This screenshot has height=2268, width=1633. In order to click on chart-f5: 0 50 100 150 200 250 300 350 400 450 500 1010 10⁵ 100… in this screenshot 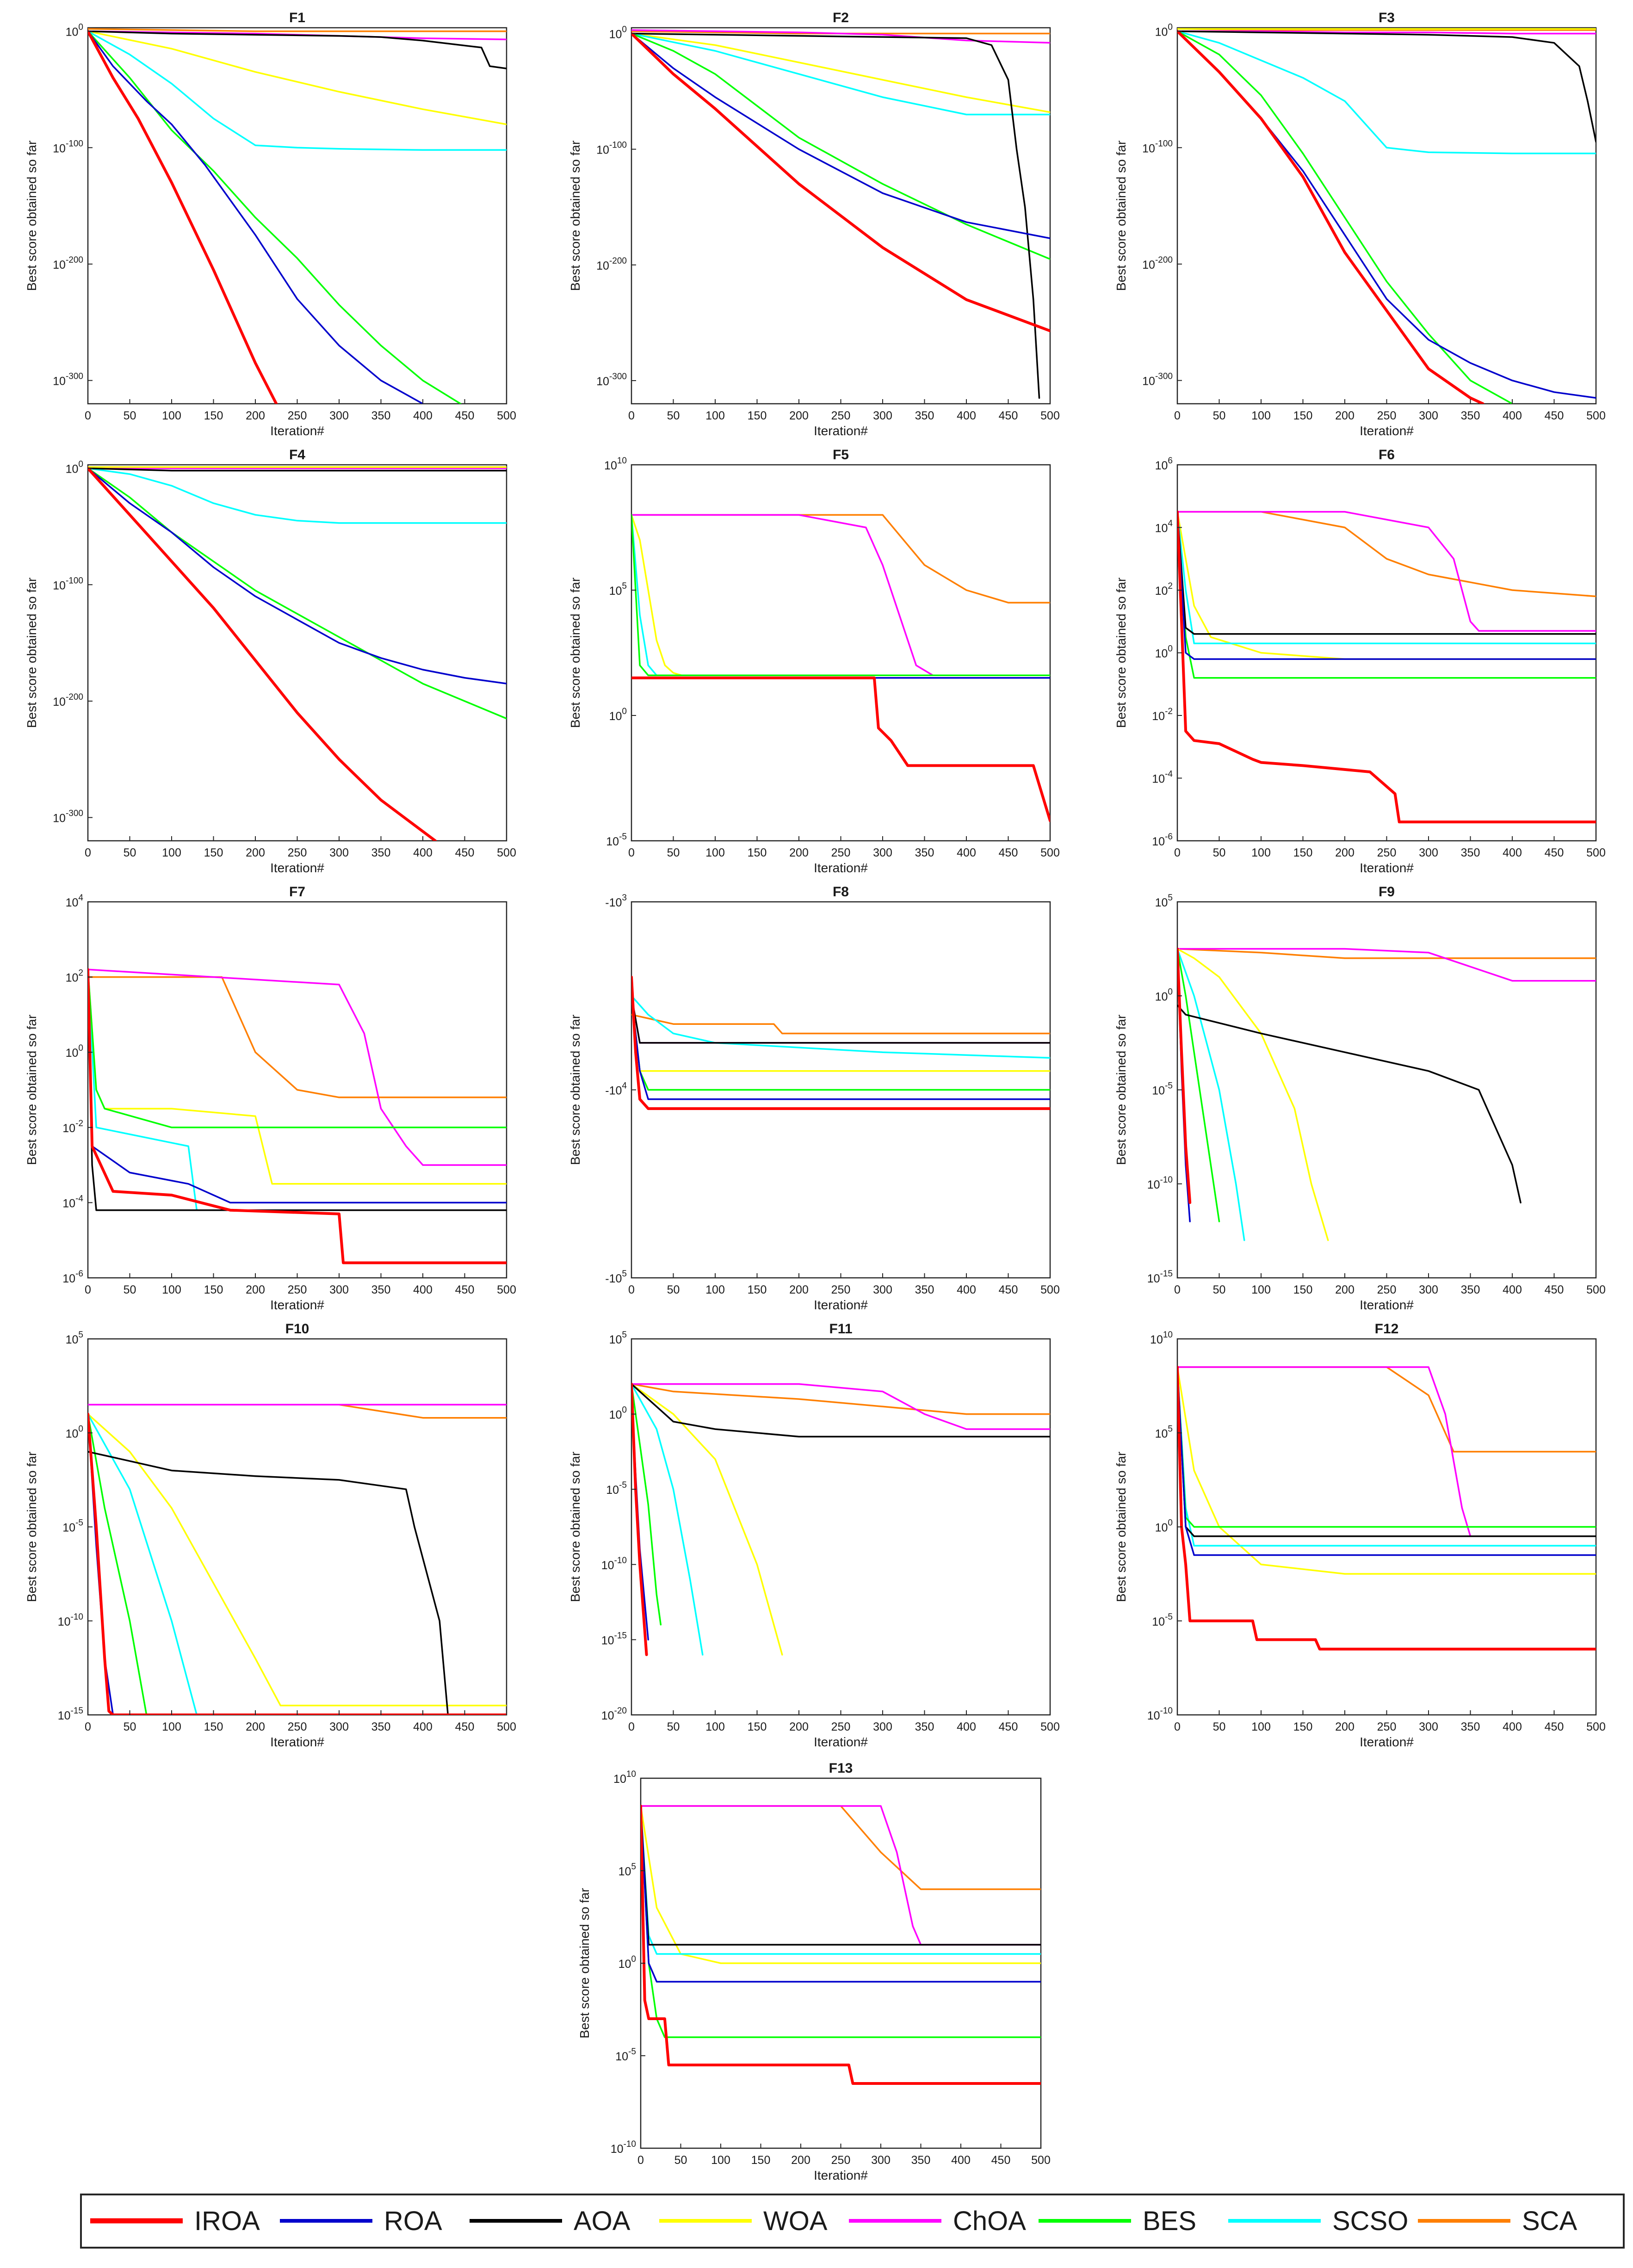, I will do `click(814, 661)`.